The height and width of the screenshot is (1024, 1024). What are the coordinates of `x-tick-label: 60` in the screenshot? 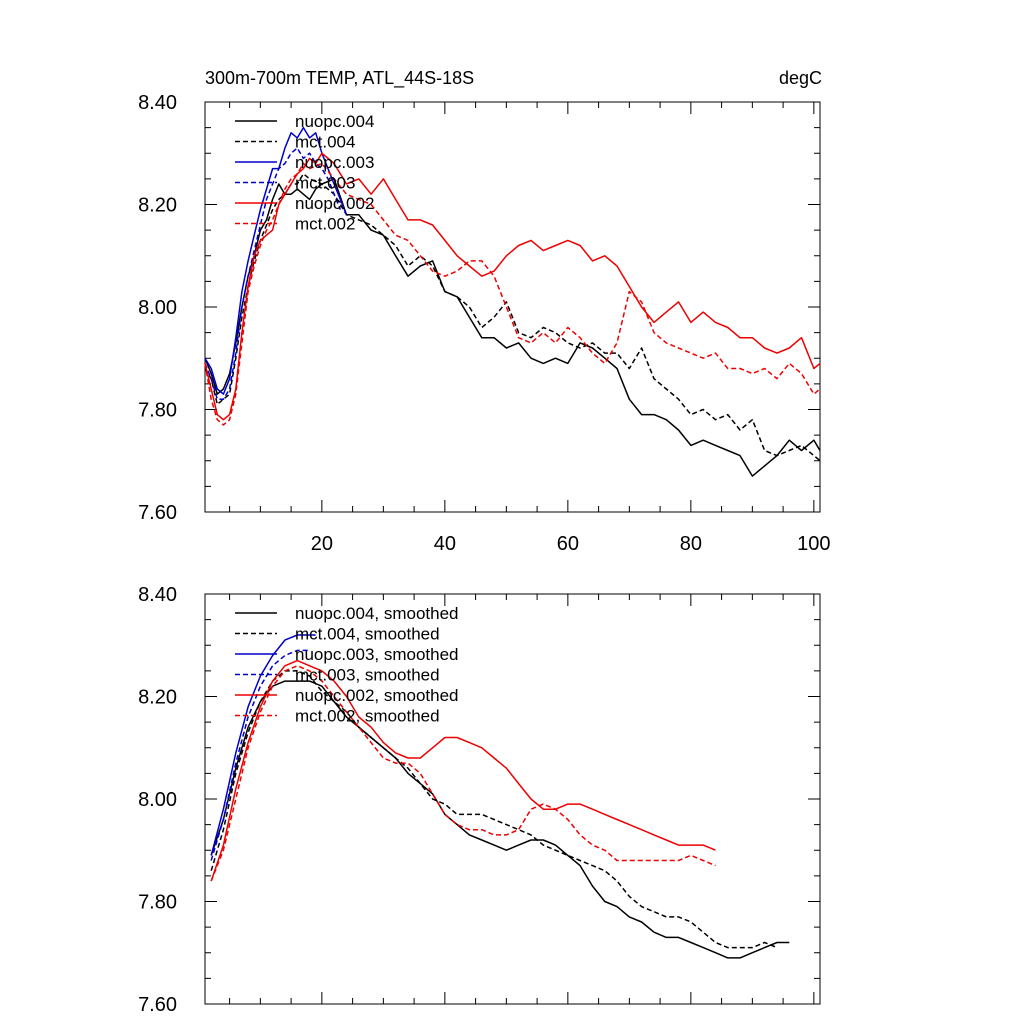 It's located at (568, 544).